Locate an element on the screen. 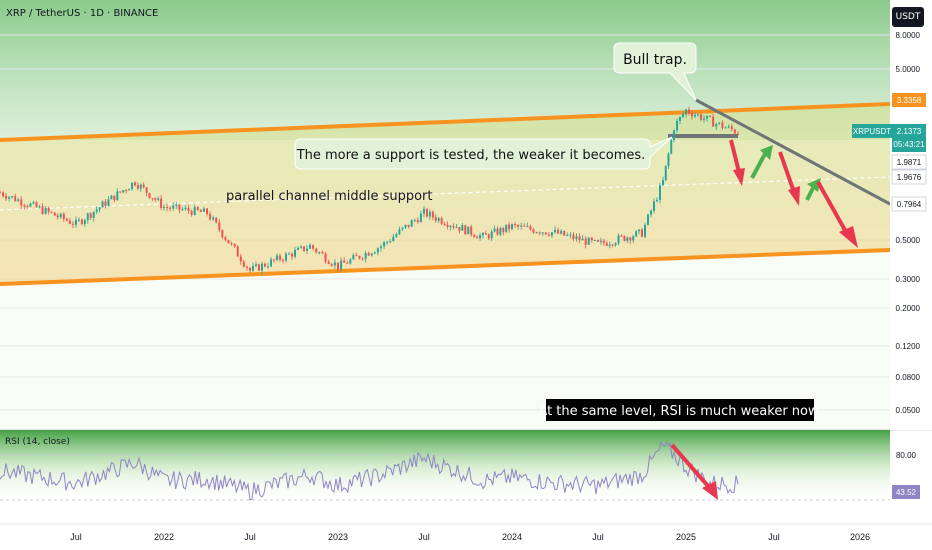 Image resolution: width=932 pixels, height=550 pixels. trend-line is located at coordinates (793, 152).